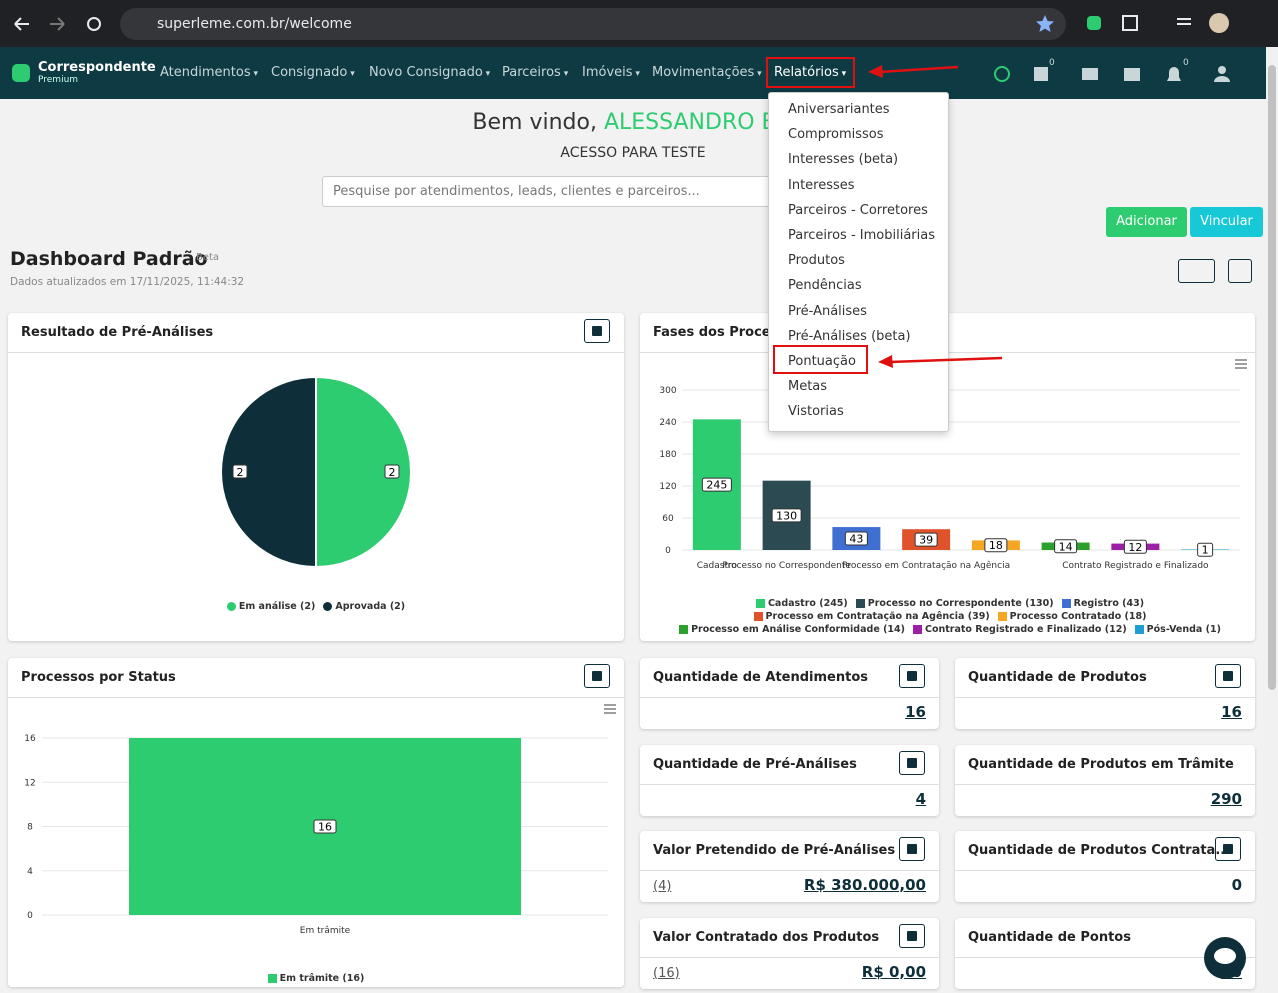  I want to click on subtitle: ACESSO PARA TESTE, so click(633, 153).